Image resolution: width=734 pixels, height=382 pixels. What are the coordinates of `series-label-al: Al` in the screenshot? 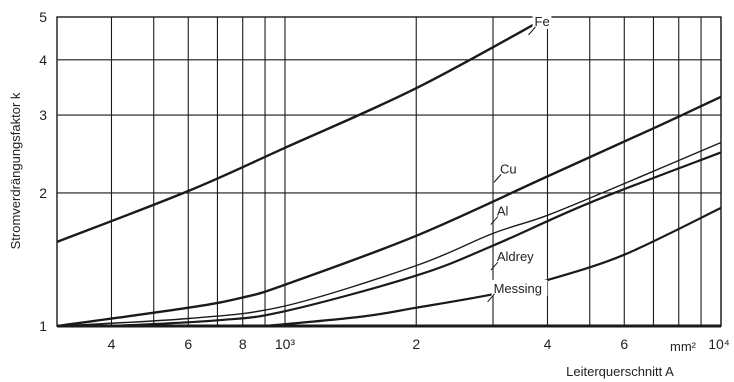 It's located at (503, 211).